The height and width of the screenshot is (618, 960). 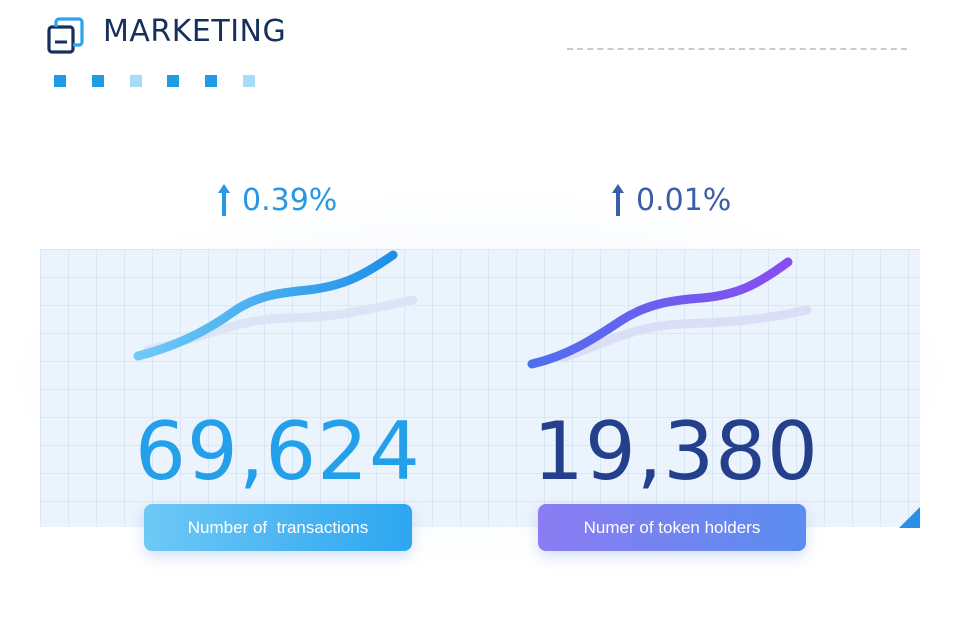 I want to click on transactions-label: Number of transactions, so click(x=278, y=527).